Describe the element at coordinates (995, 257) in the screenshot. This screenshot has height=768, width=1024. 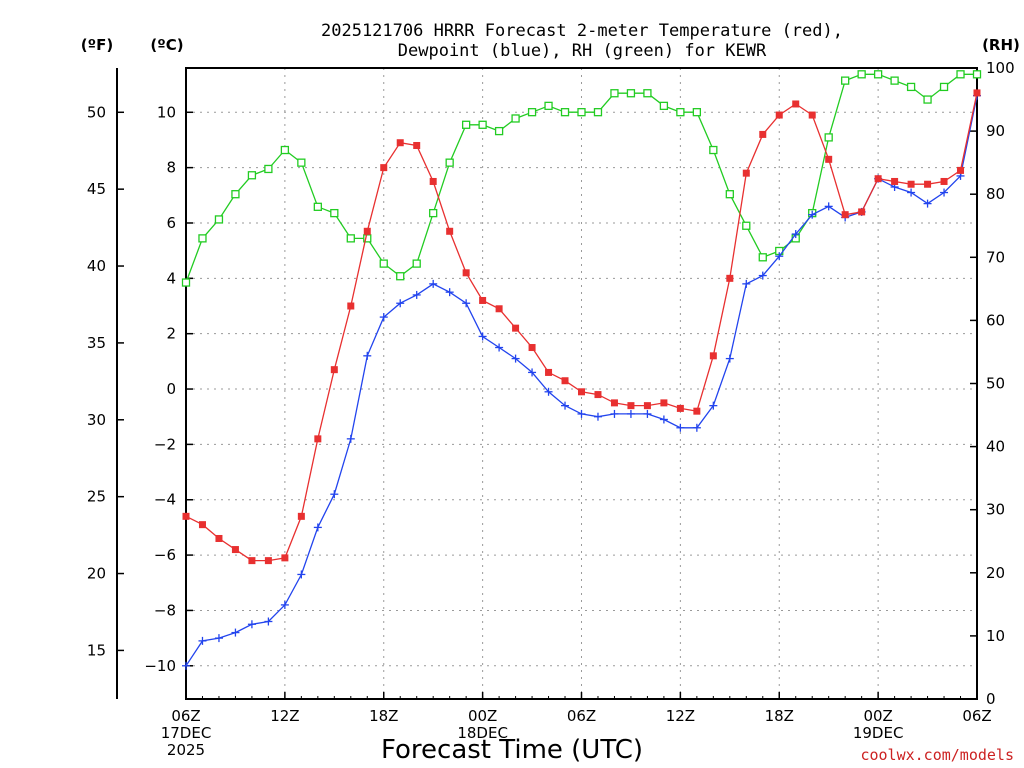
I see `rh-tick-label: 70` at that location.